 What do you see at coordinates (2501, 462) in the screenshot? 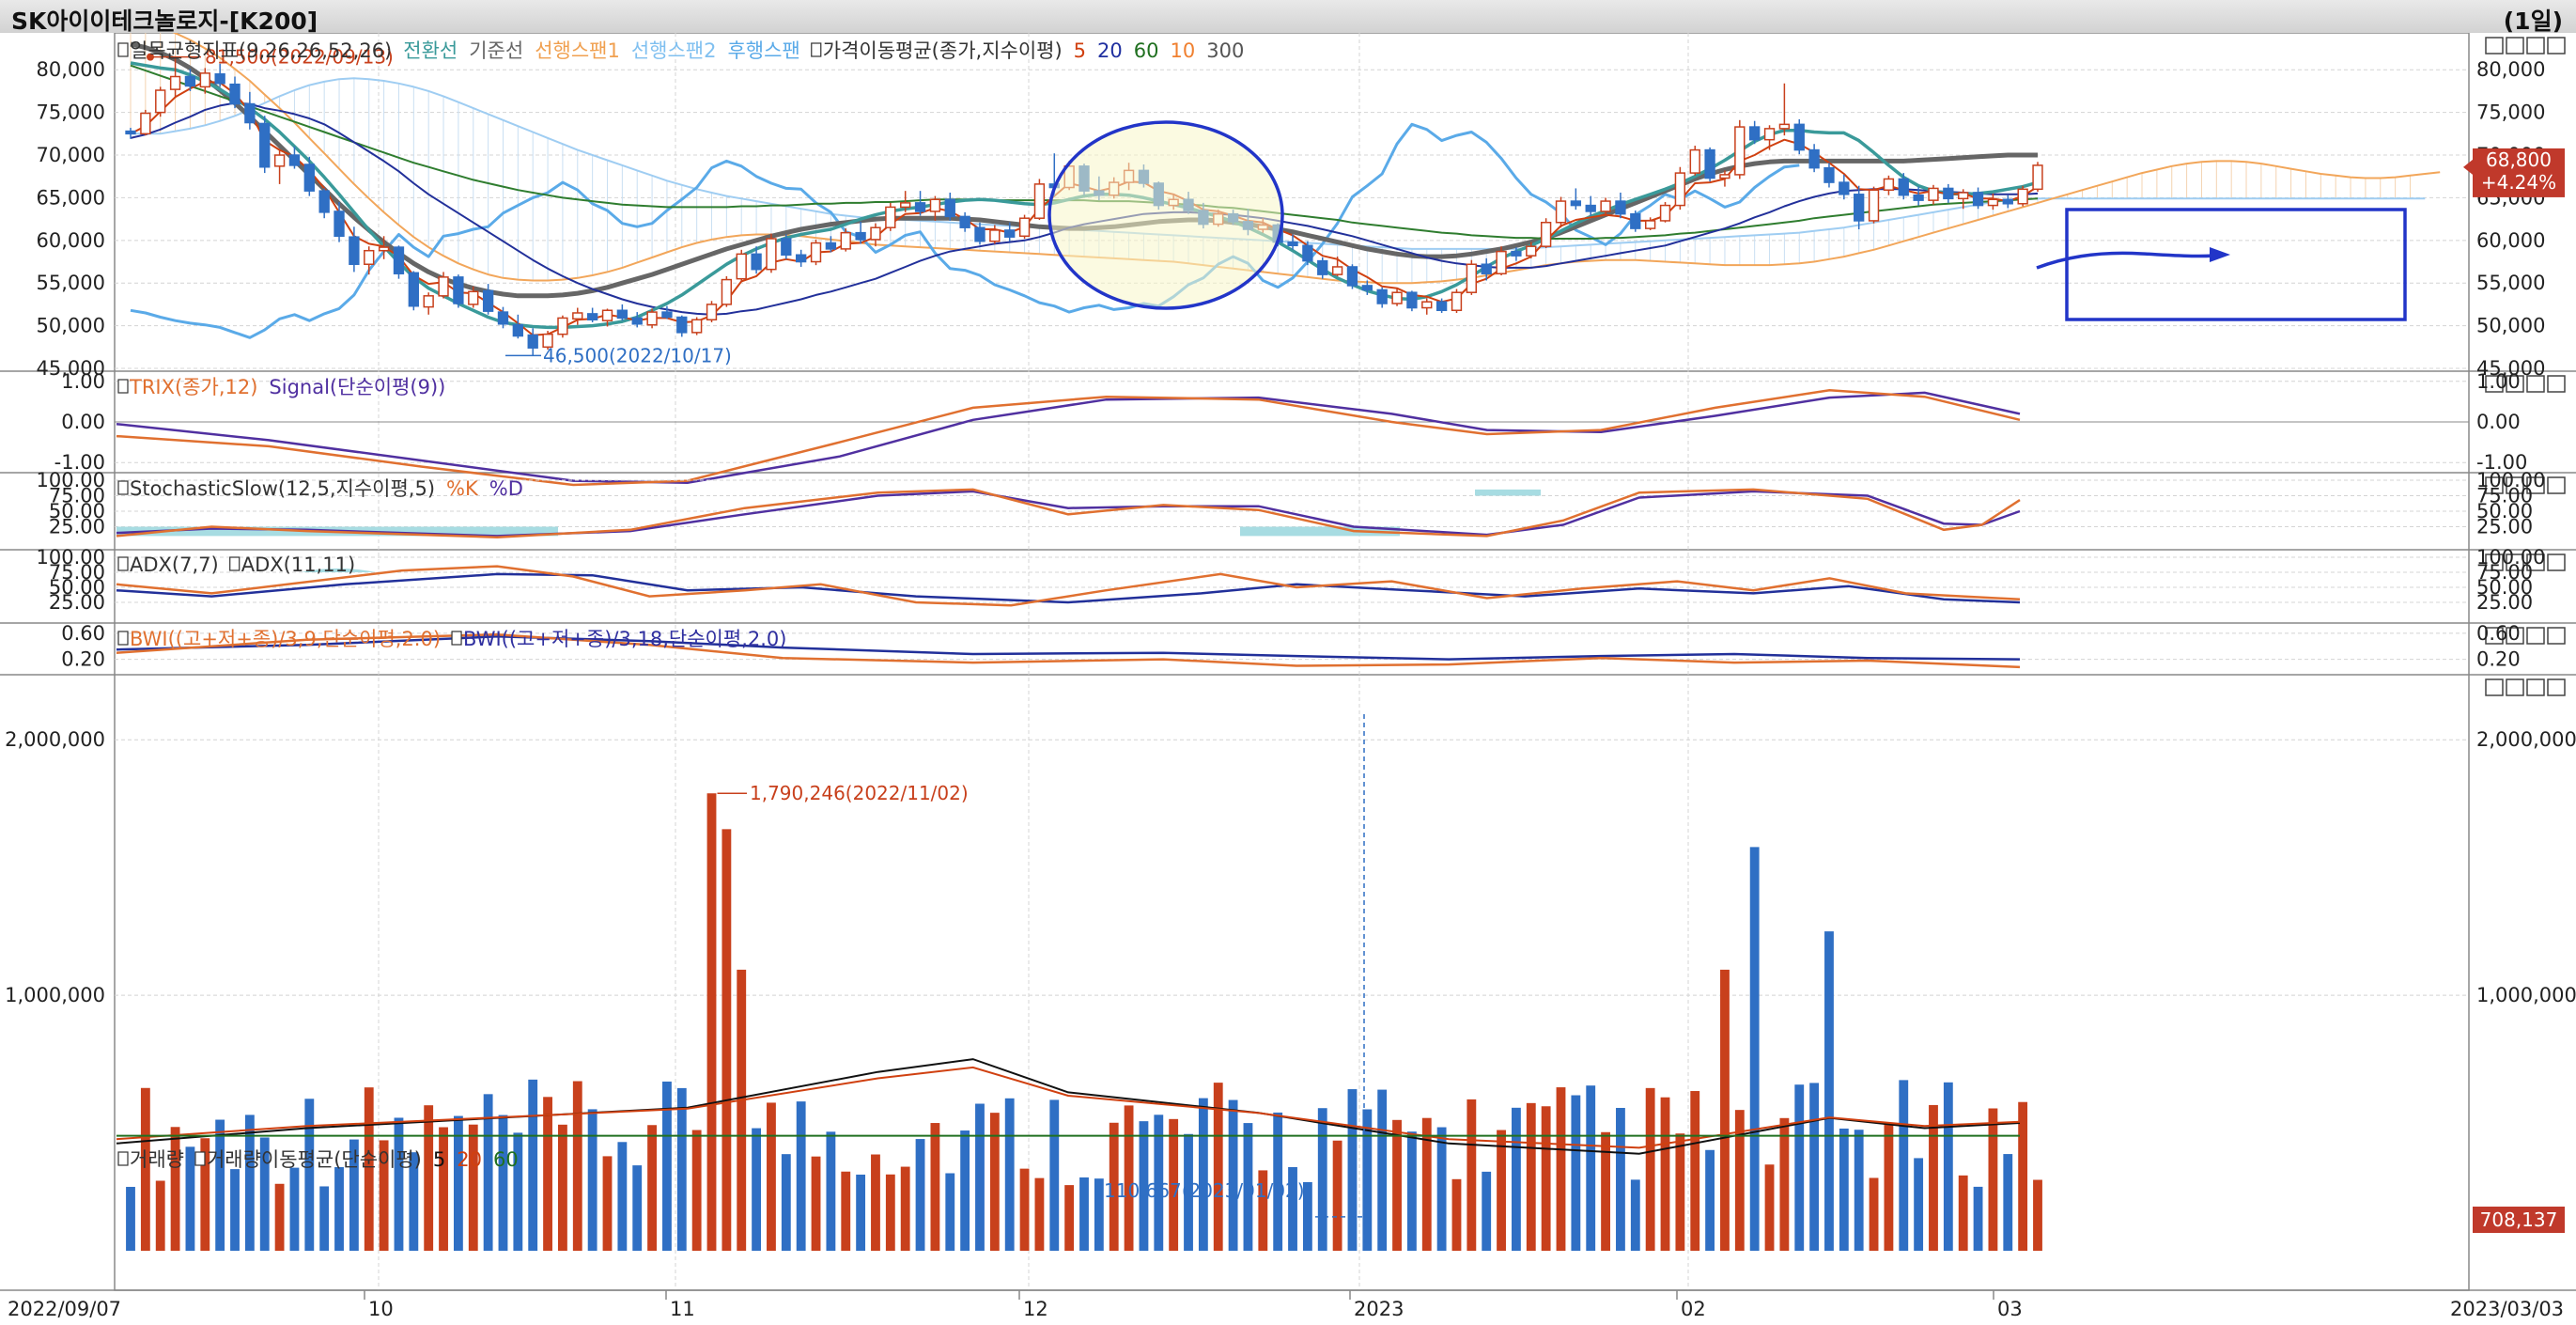
I see `trix-tick-right: -1.00` at bounding box center [2501, 462].